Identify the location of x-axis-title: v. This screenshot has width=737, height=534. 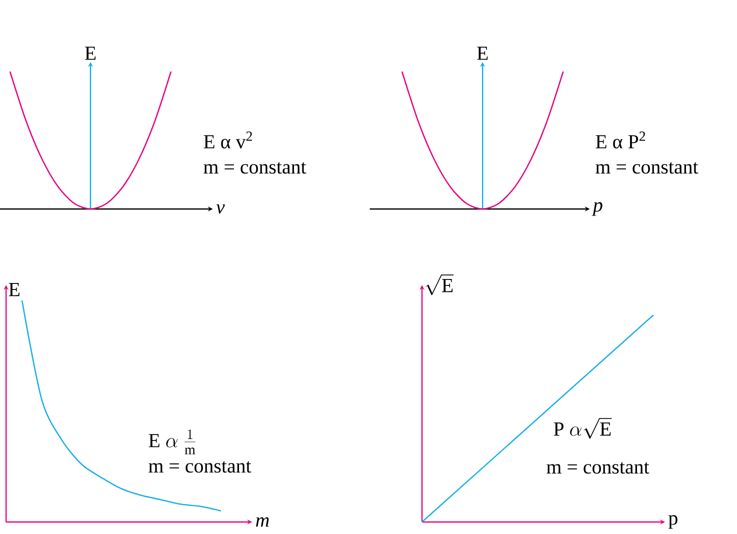
(220, 209).